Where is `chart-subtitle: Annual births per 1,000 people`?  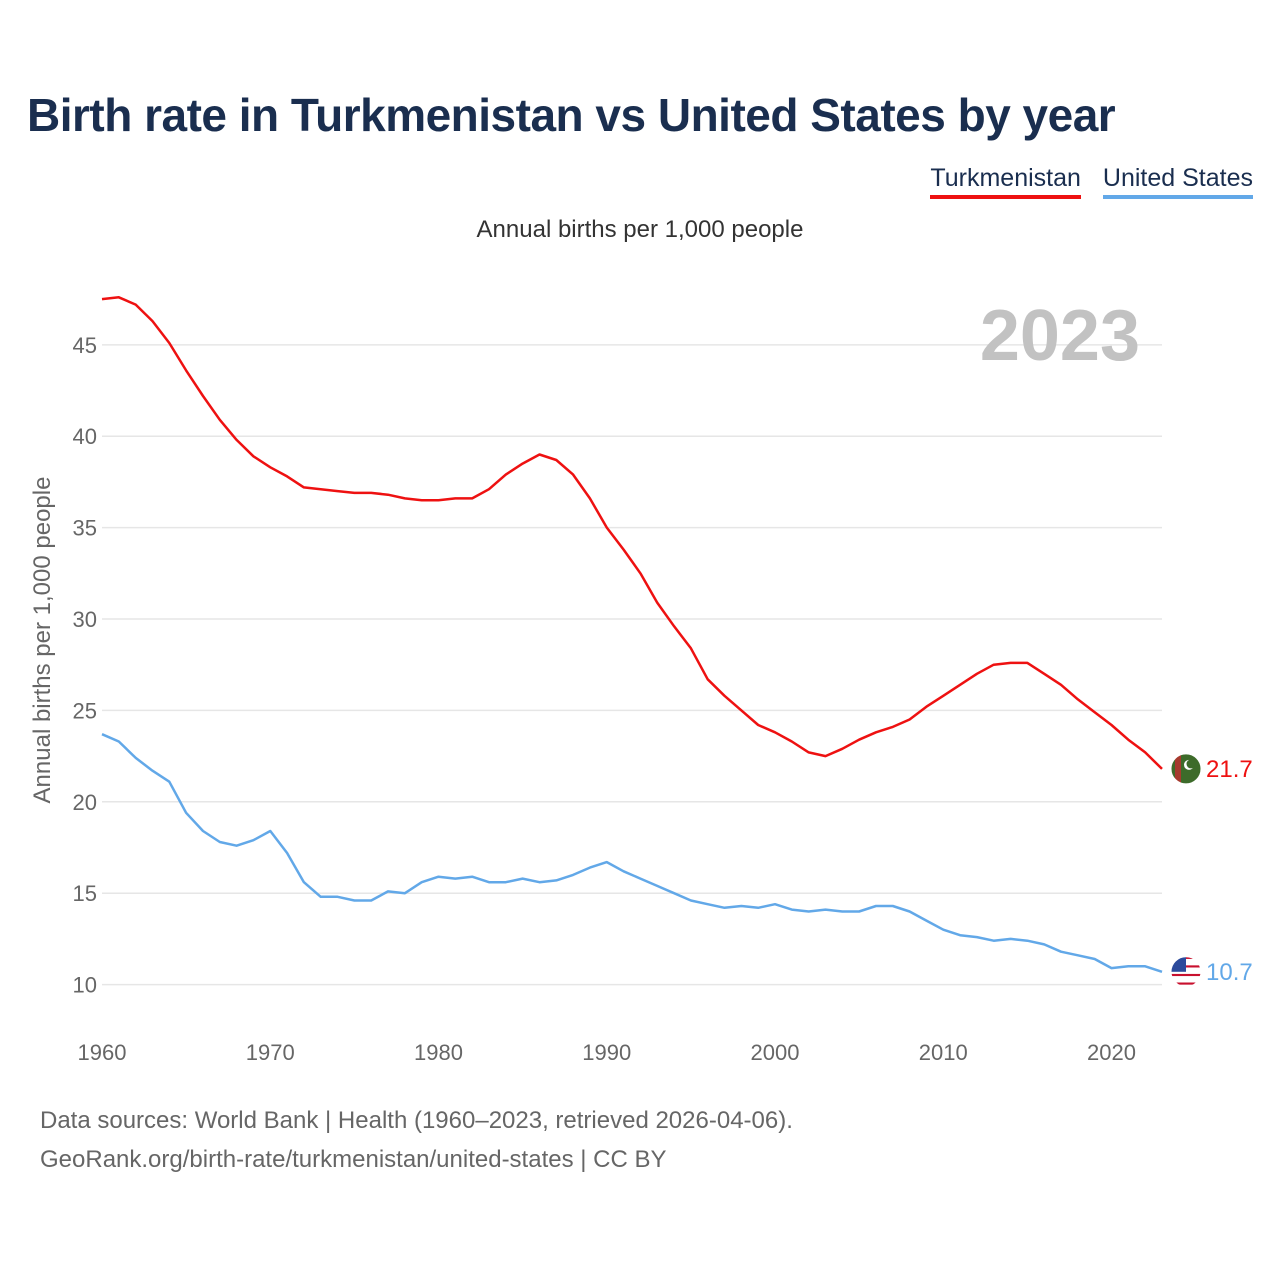 chart-subtitle: Annual births per 1,000 people is located at coordinates (640, 229).